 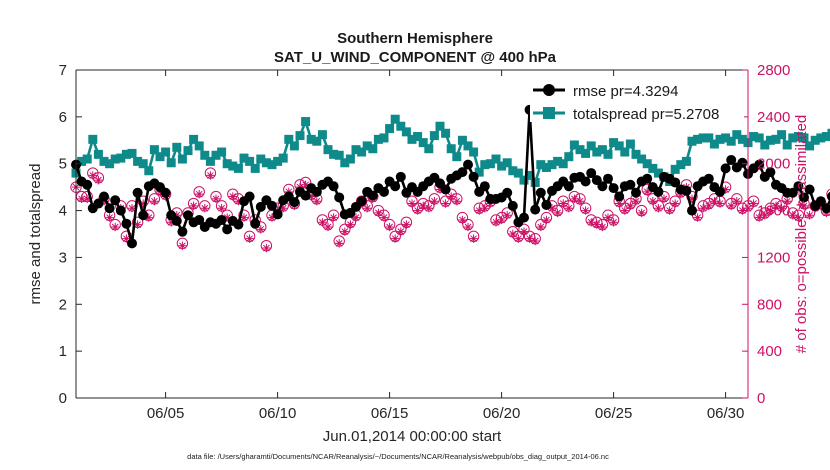 I want to click on y-axis-label-right: # of obs: o=possible; ∗=assimilated, so click(x=801, y=234).